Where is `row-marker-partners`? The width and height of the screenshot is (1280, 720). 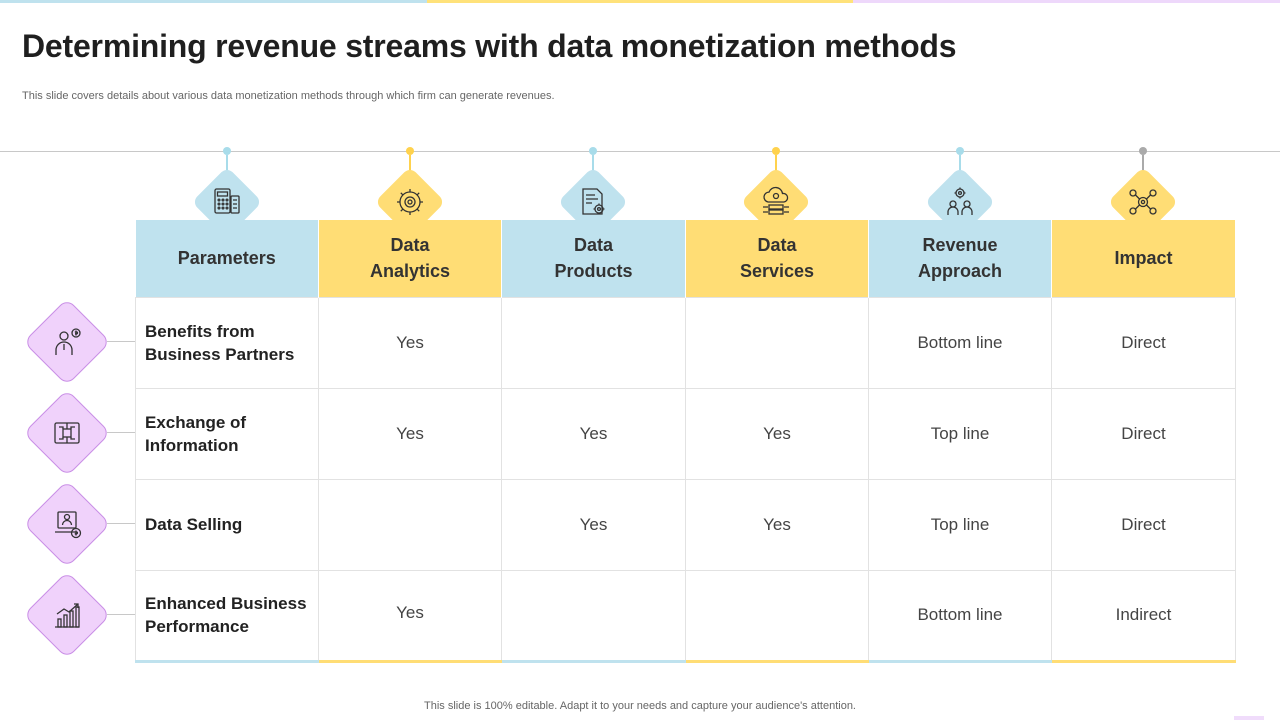
row-marker-partners is located at coordinates (80, 342).